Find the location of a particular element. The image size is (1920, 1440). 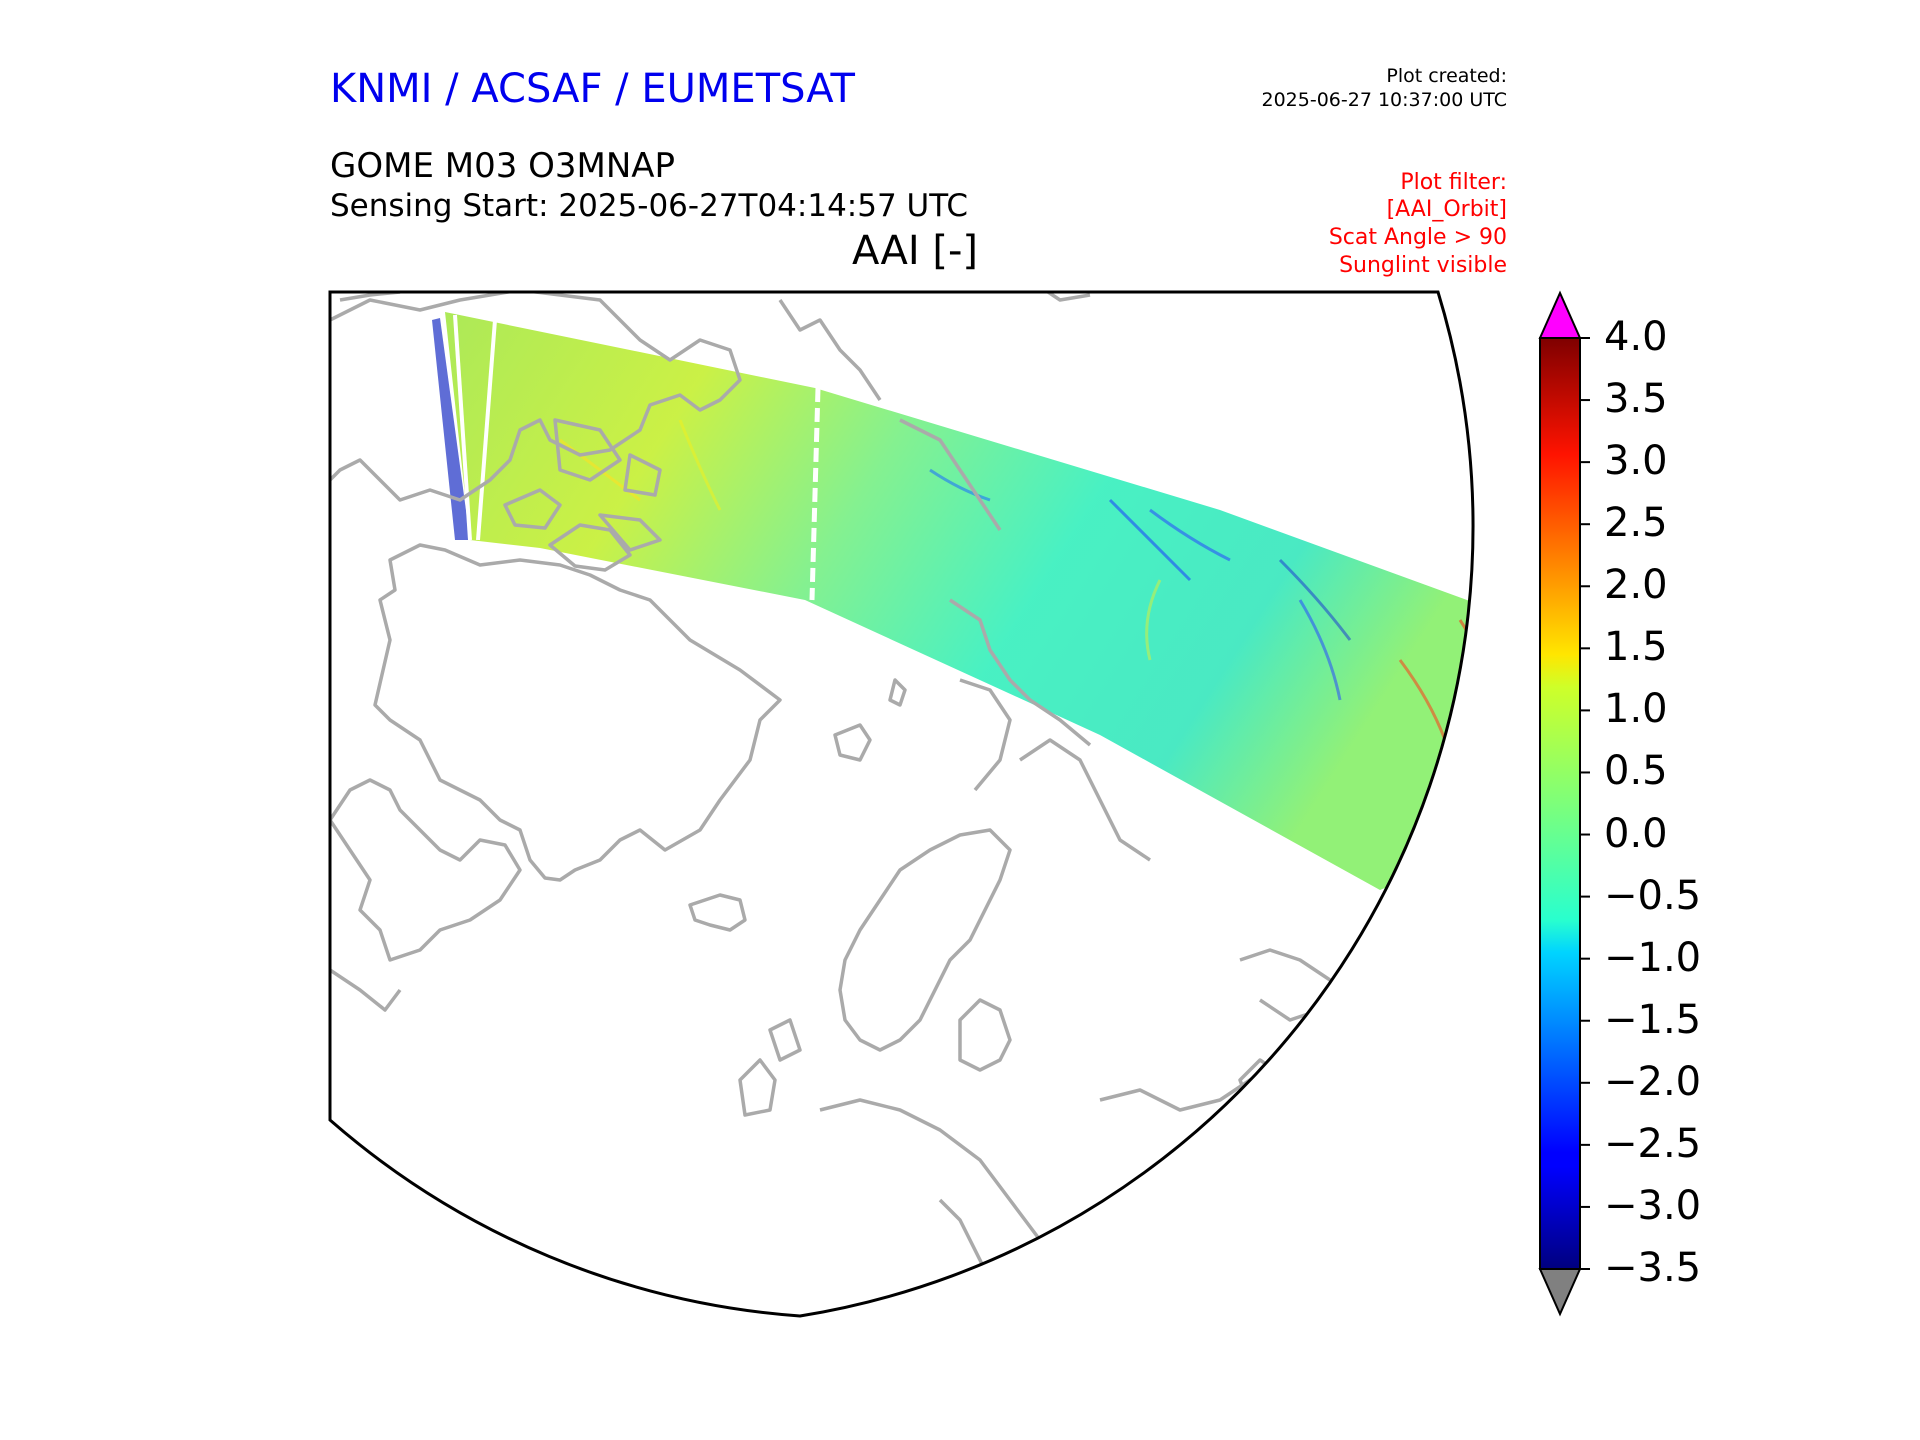

colorbar-tick-label: 4.0 is located at coordinates (1636, 337).